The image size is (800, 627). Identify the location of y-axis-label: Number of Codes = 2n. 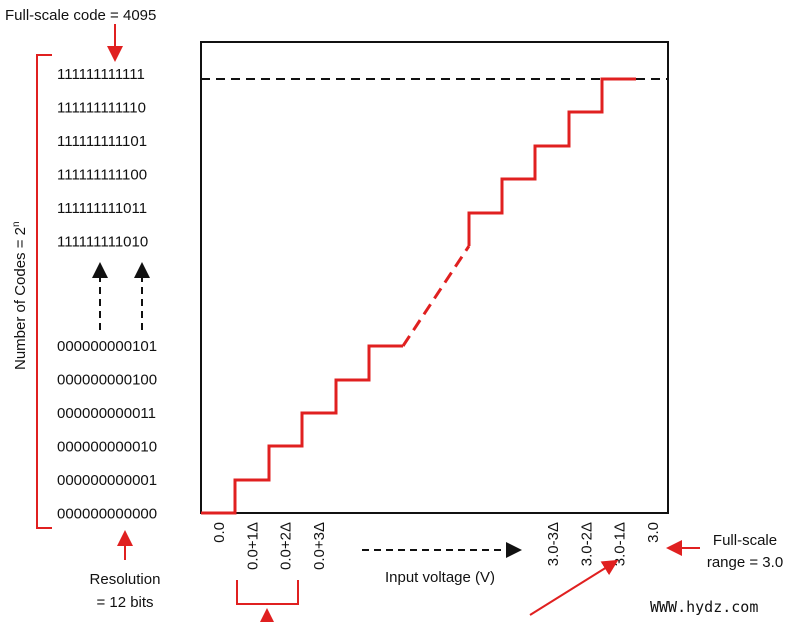
(20, 295).